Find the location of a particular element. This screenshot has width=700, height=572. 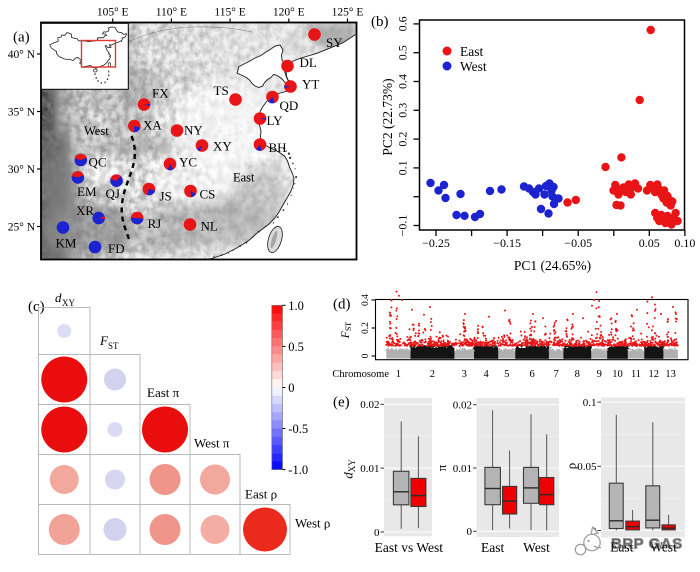

svg-text: West ρ is located at coordinates (312, 523).